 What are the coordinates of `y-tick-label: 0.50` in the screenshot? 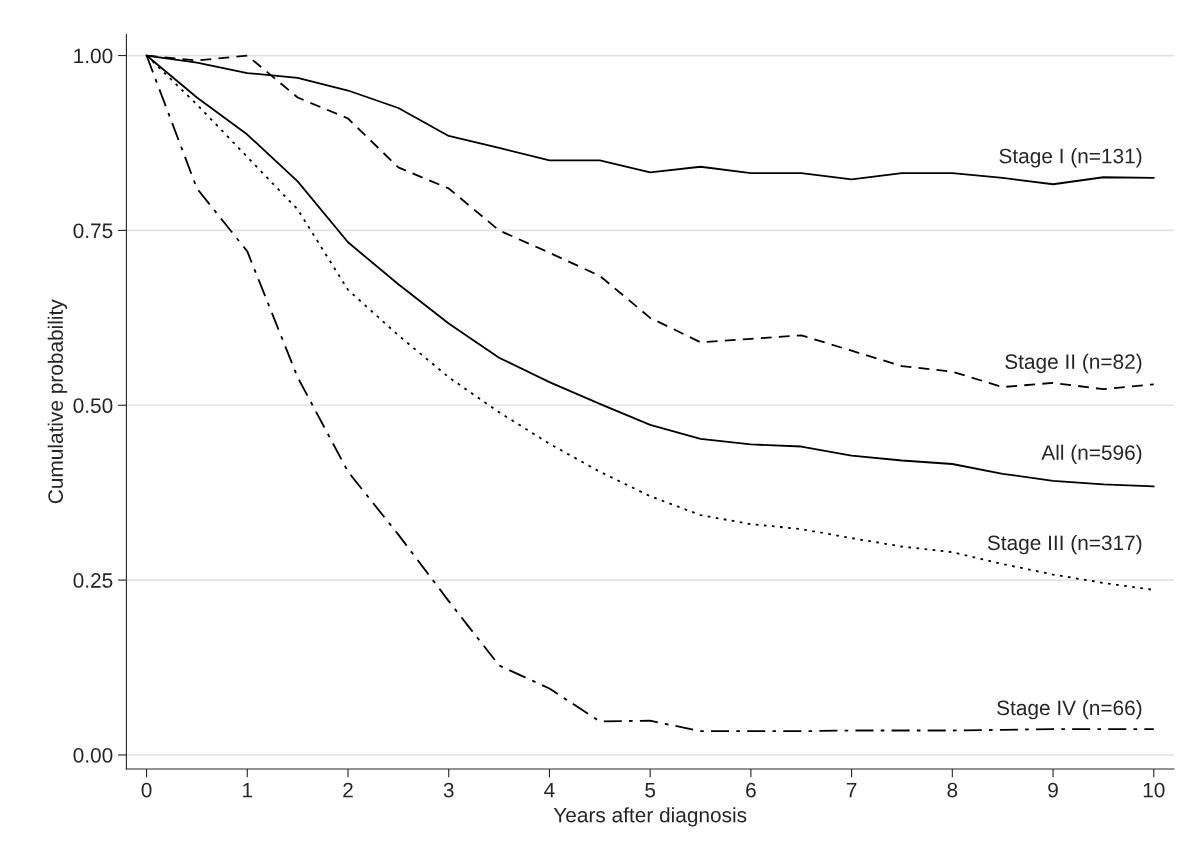 It's located at (93, 406).